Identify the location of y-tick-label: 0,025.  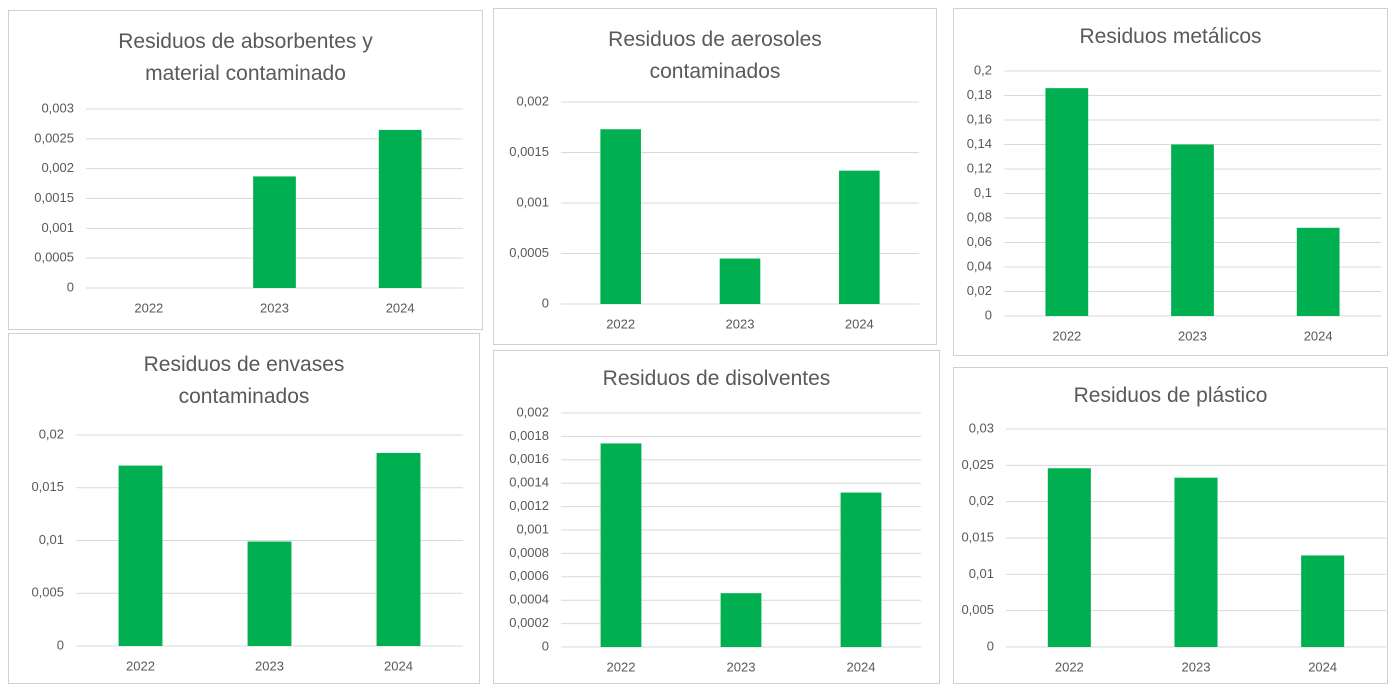
(977, 464).